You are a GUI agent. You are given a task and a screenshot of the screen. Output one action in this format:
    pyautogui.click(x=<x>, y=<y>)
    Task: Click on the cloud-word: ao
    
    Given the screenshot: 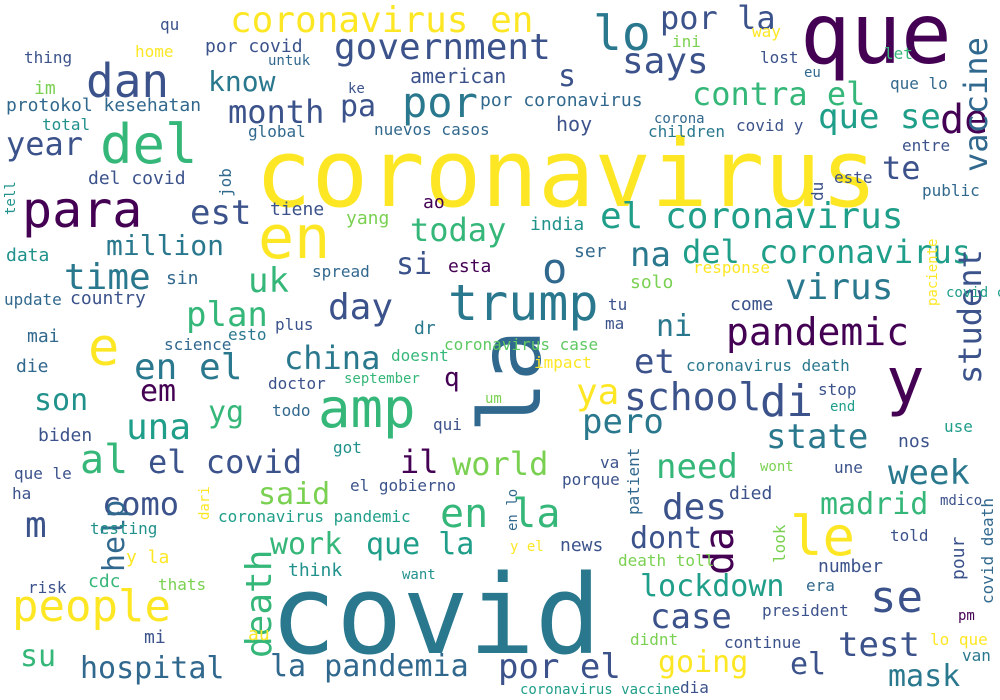 What is the action you would take?
    pyautogui.click(x=434, y=202)
    